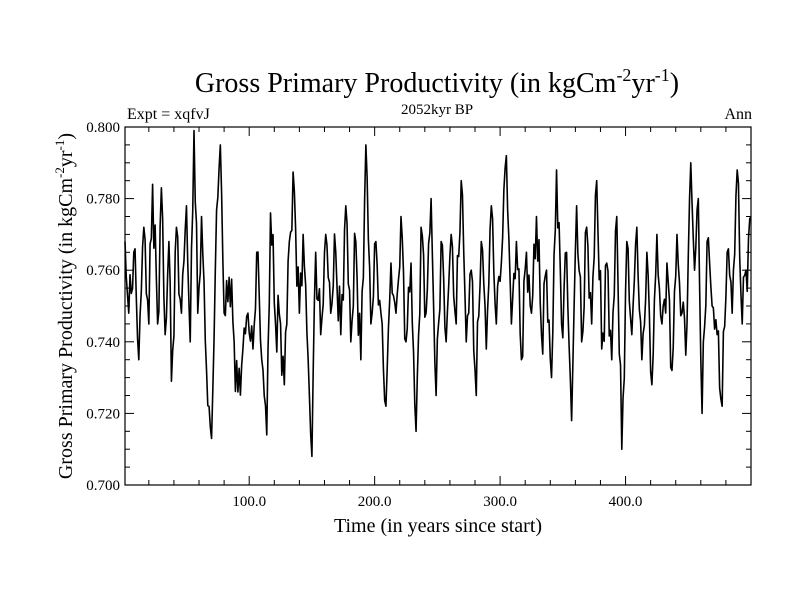  Describe the element at coordinates (626, 502) in the screenshot. I see `x-tick-label: 400.0` at that location.